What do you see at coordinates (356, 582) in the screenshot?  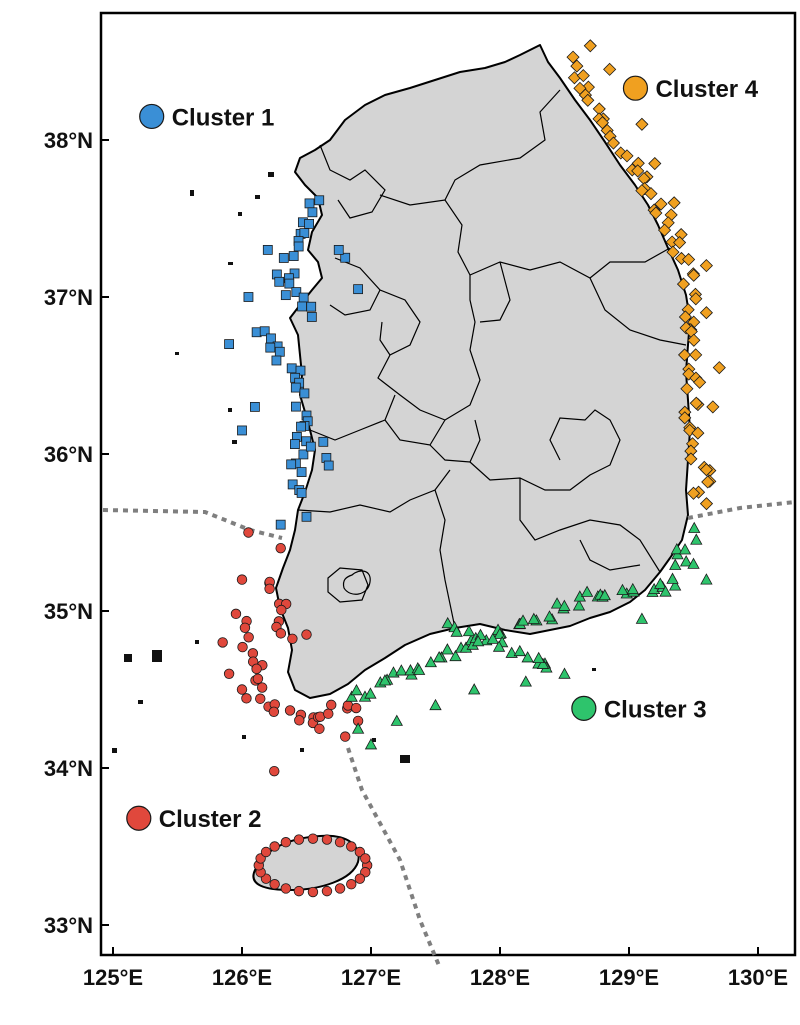 I see `ulleung-island` at bounding box center [356, 582].